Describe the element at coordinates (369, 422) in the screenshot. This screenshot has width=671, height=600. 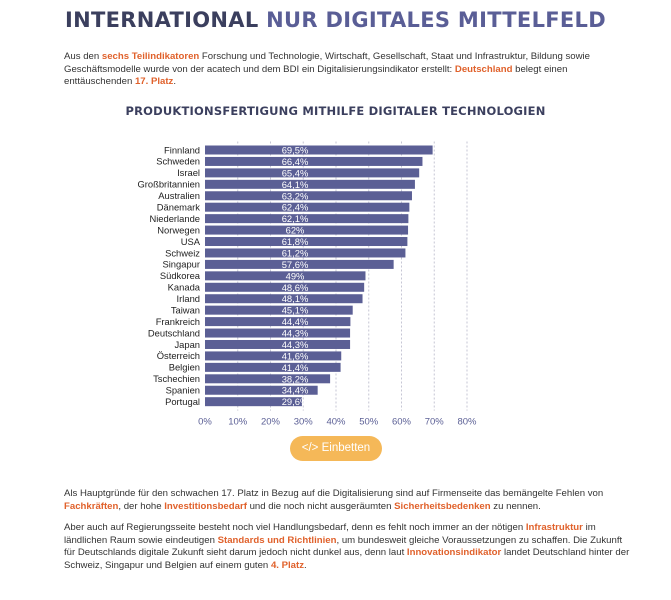
I see `x-tick-label: 50%` at that location.